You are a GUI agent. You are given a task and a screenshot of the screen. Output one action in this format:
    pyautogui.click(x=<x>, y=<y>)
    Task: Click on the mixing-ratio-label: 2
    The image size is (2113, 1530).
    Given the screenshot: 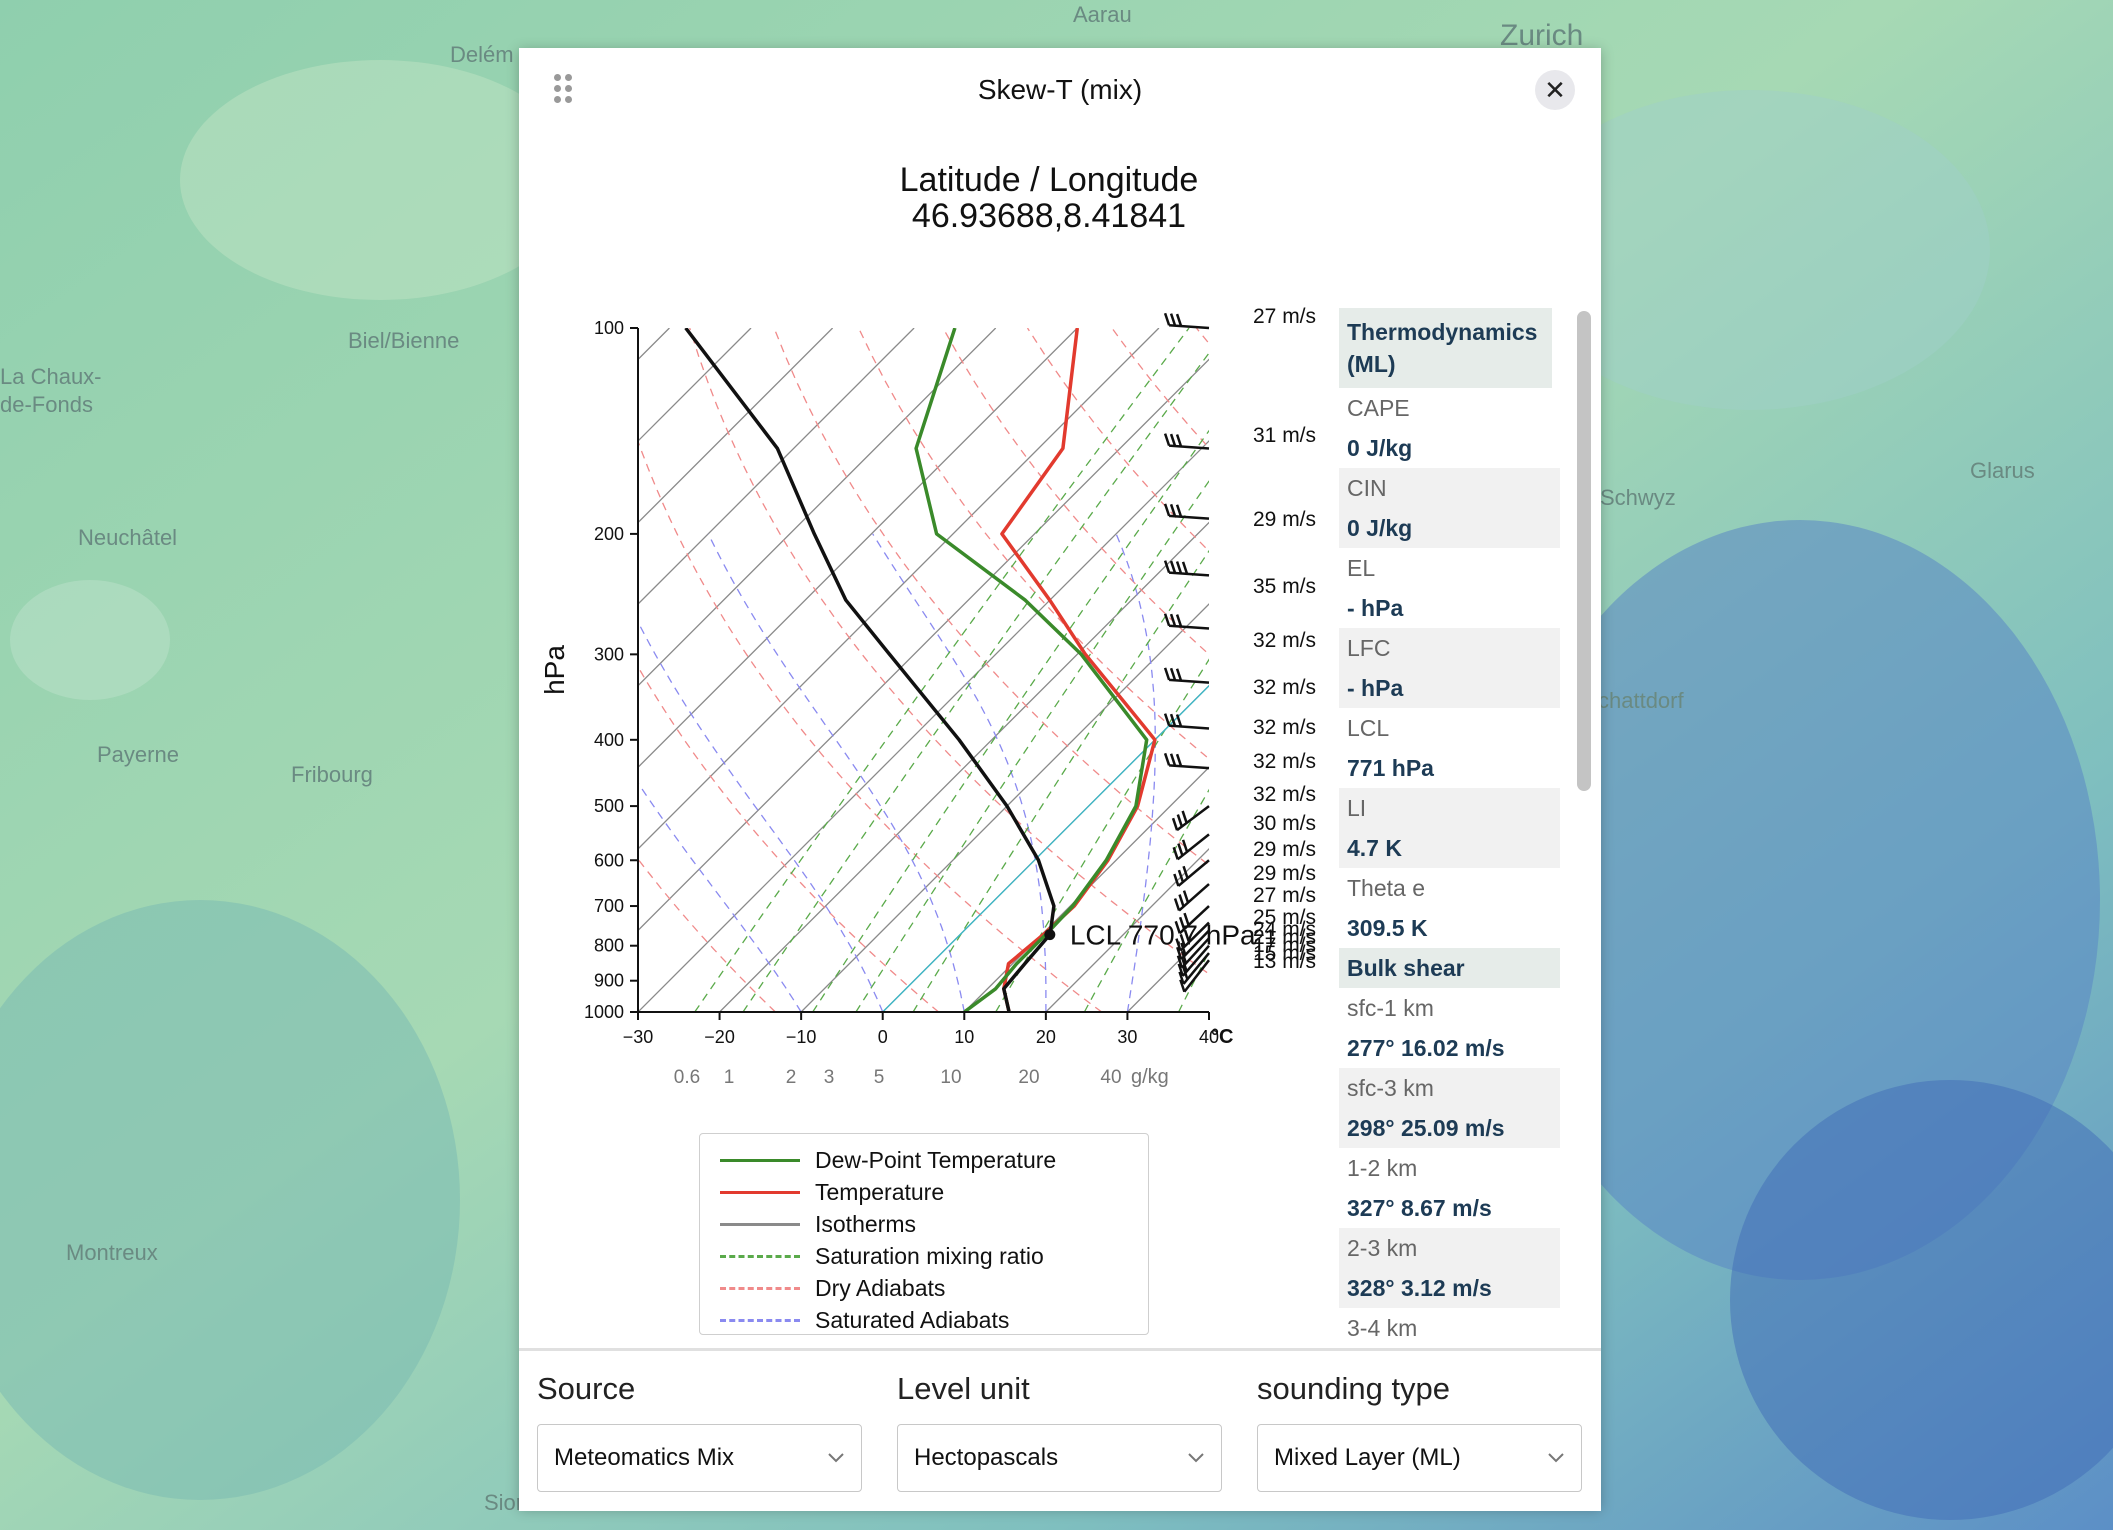 What is the action you would take?
    pyautogui.click(x=791, y=1077)
    